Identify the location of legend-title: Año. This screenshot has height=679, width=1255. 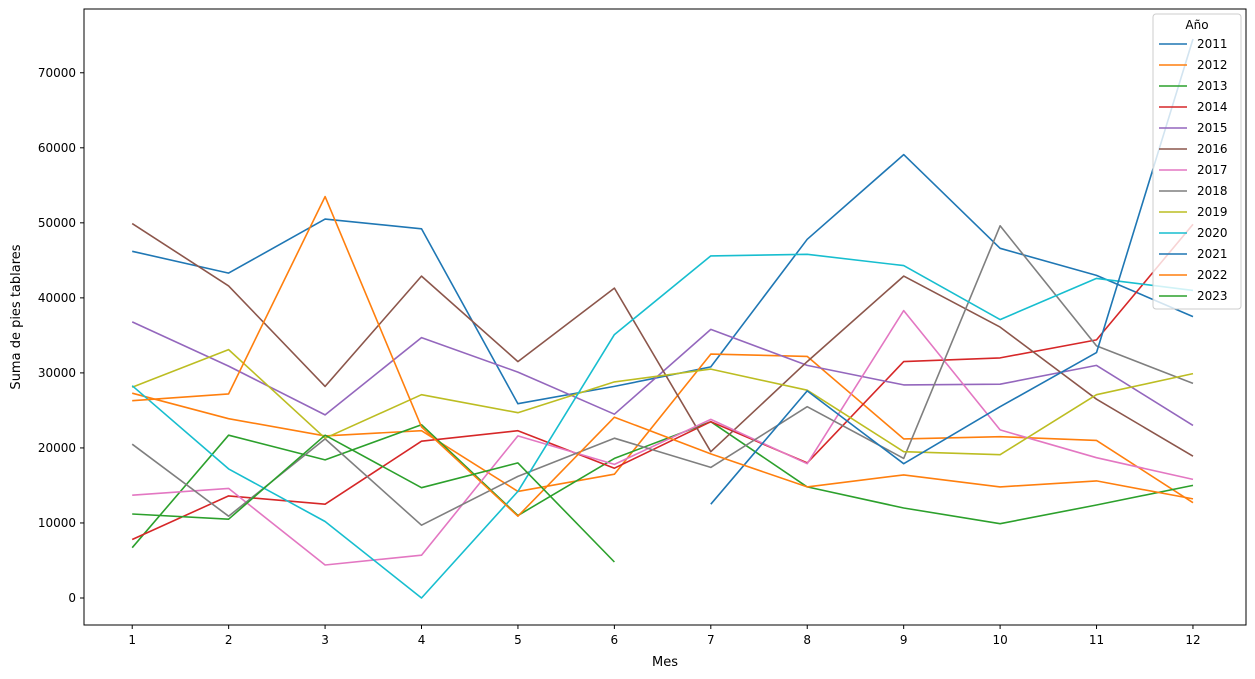
(1196, 25).